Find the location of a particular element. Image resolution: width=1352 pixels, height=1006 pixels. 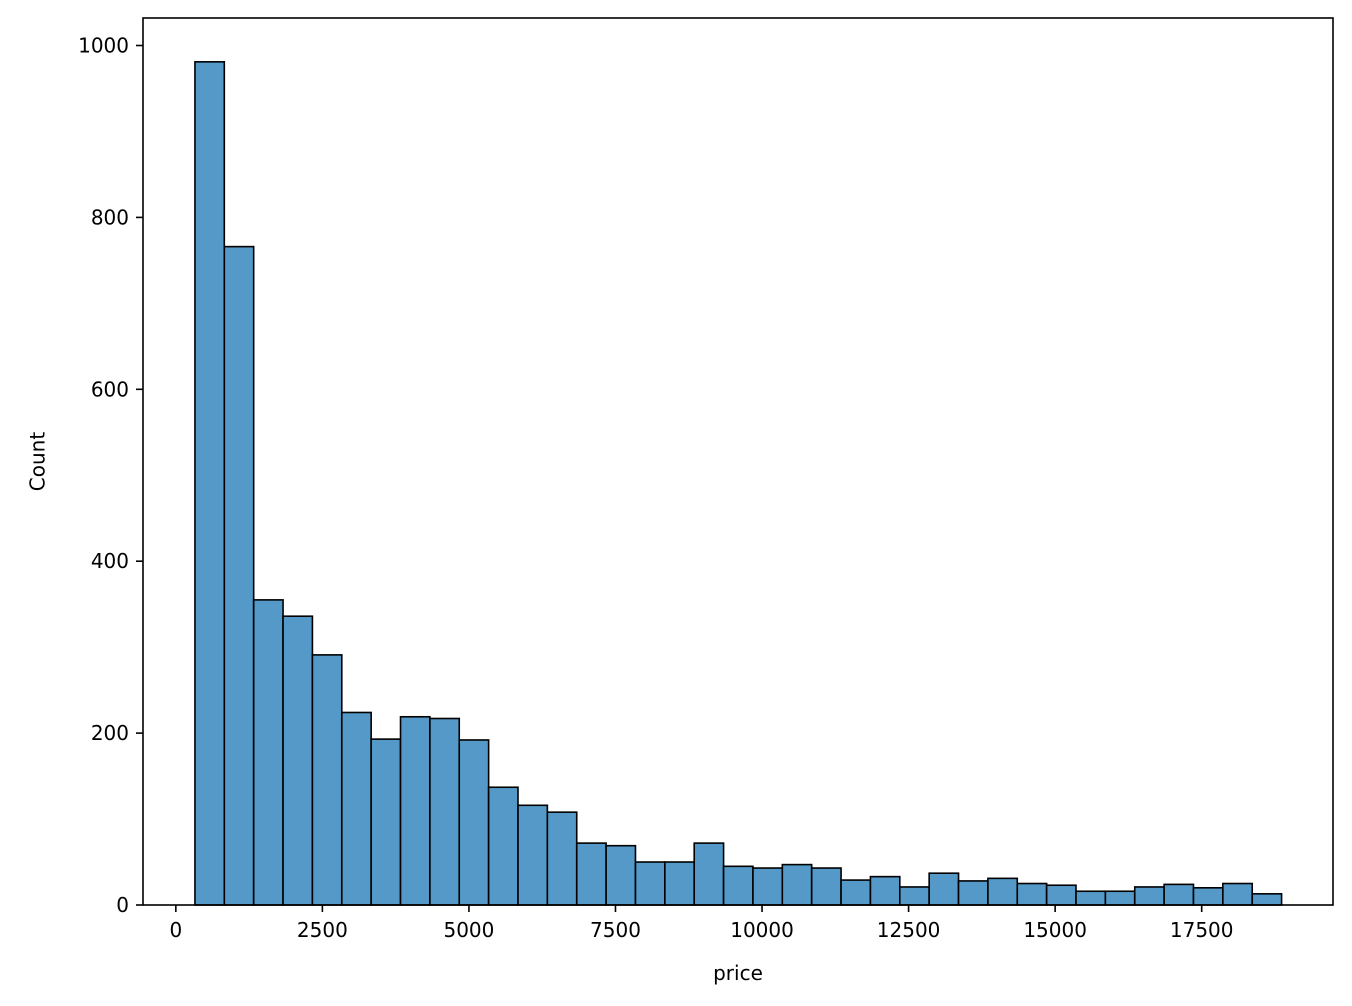

y-tick-label: 200 is located at coordinates (110, 733).